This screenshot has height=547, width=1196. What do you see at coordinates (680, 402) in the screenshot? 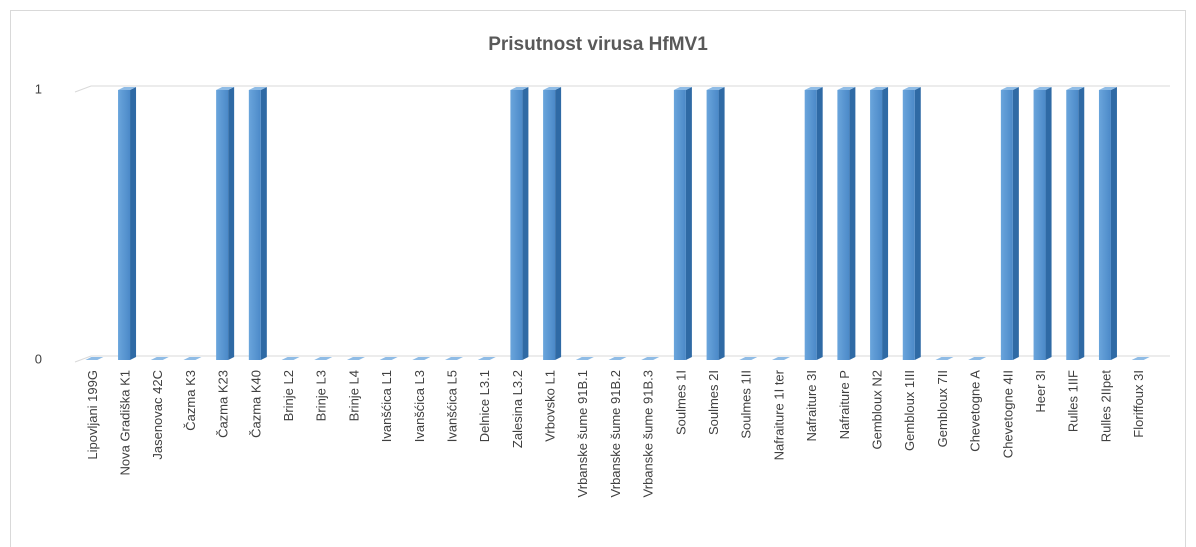
I see `x-tick-label: Soulmes 1I` at bounding box center [680, 402].